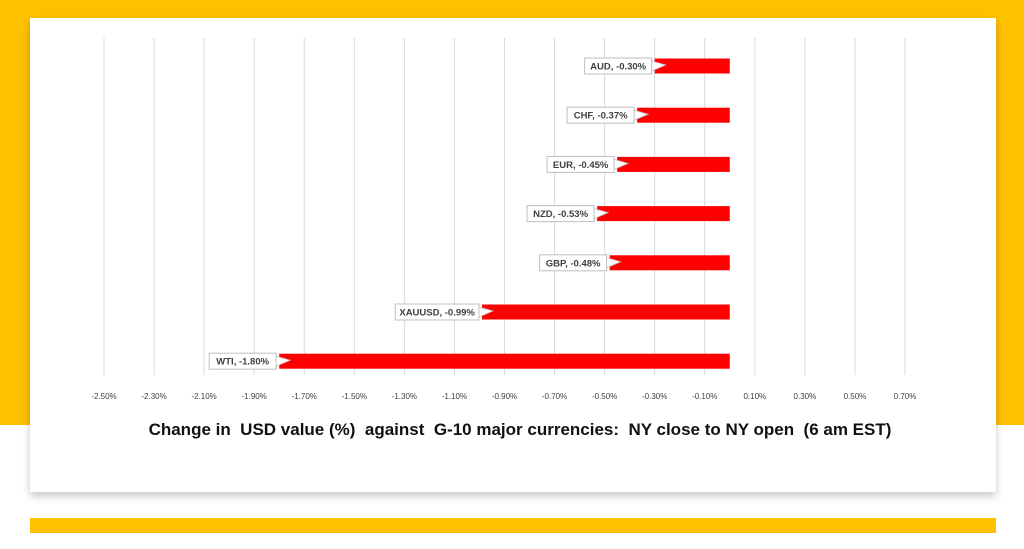 Image resolution: width=1024 pixels, height=549 pixels. I want to click on x-tick-label: -1.10%, so click(454, 396).